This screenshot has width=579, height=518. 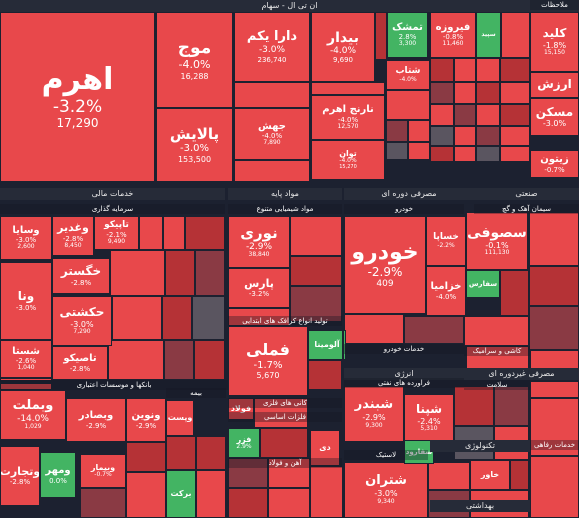 What do you see at coordinates (488, 35) in the screenshot?
I see `stock-tile: سپید` at bounding box center [488, 35].